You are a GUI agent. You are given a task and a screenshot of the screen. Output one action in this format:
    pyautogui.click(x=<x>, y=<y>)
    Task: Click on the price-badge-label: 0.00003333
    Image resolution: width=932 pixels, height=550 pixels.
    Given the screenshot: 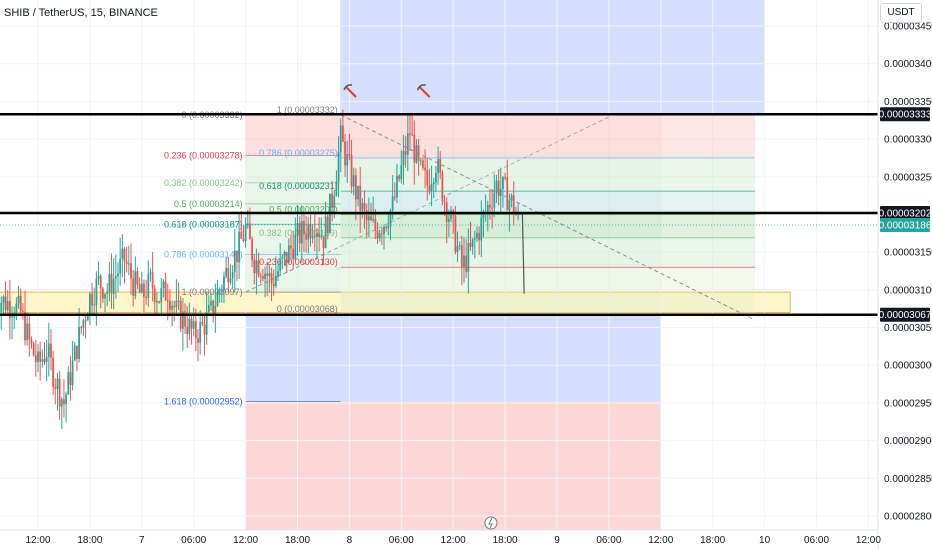 What is the action you would take?
    pyautogui.click(x=905, y=115)
    